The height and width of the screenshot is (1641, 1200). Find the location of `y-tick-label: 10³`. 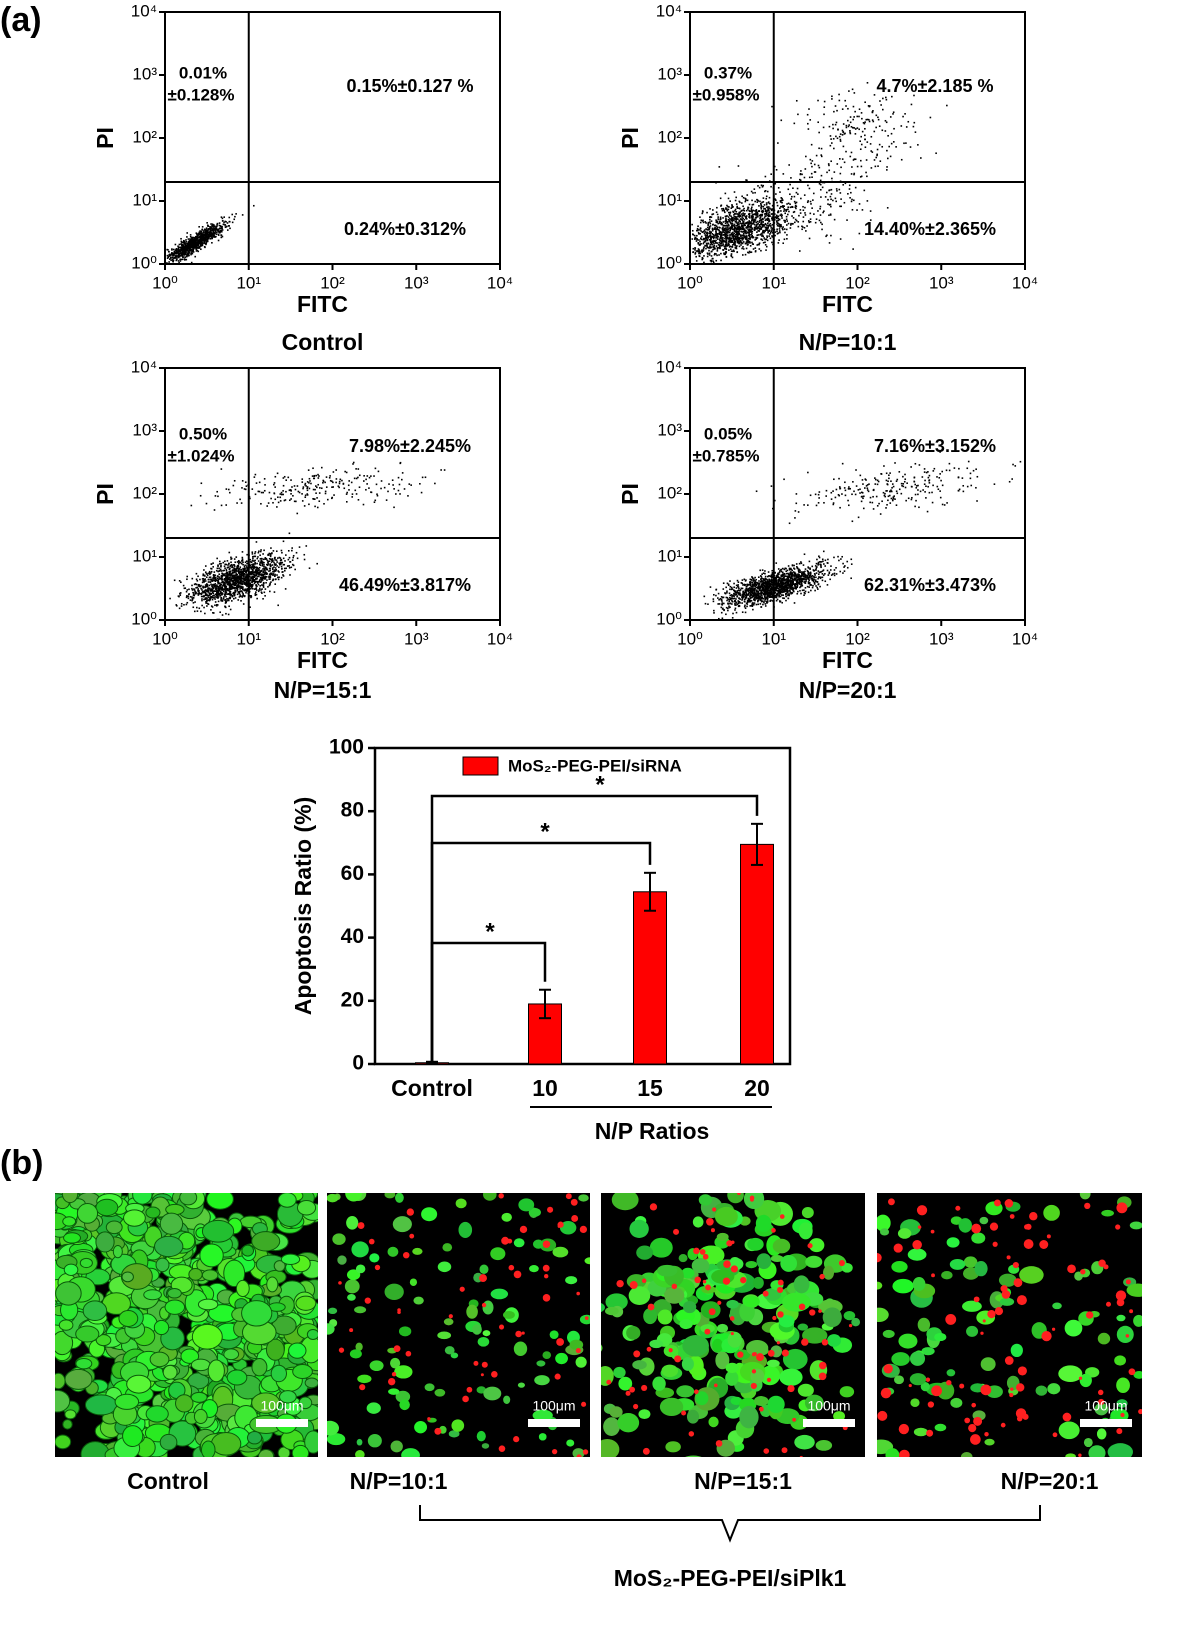

y-tick-label: 10³ is located at coordinates (669, 73).